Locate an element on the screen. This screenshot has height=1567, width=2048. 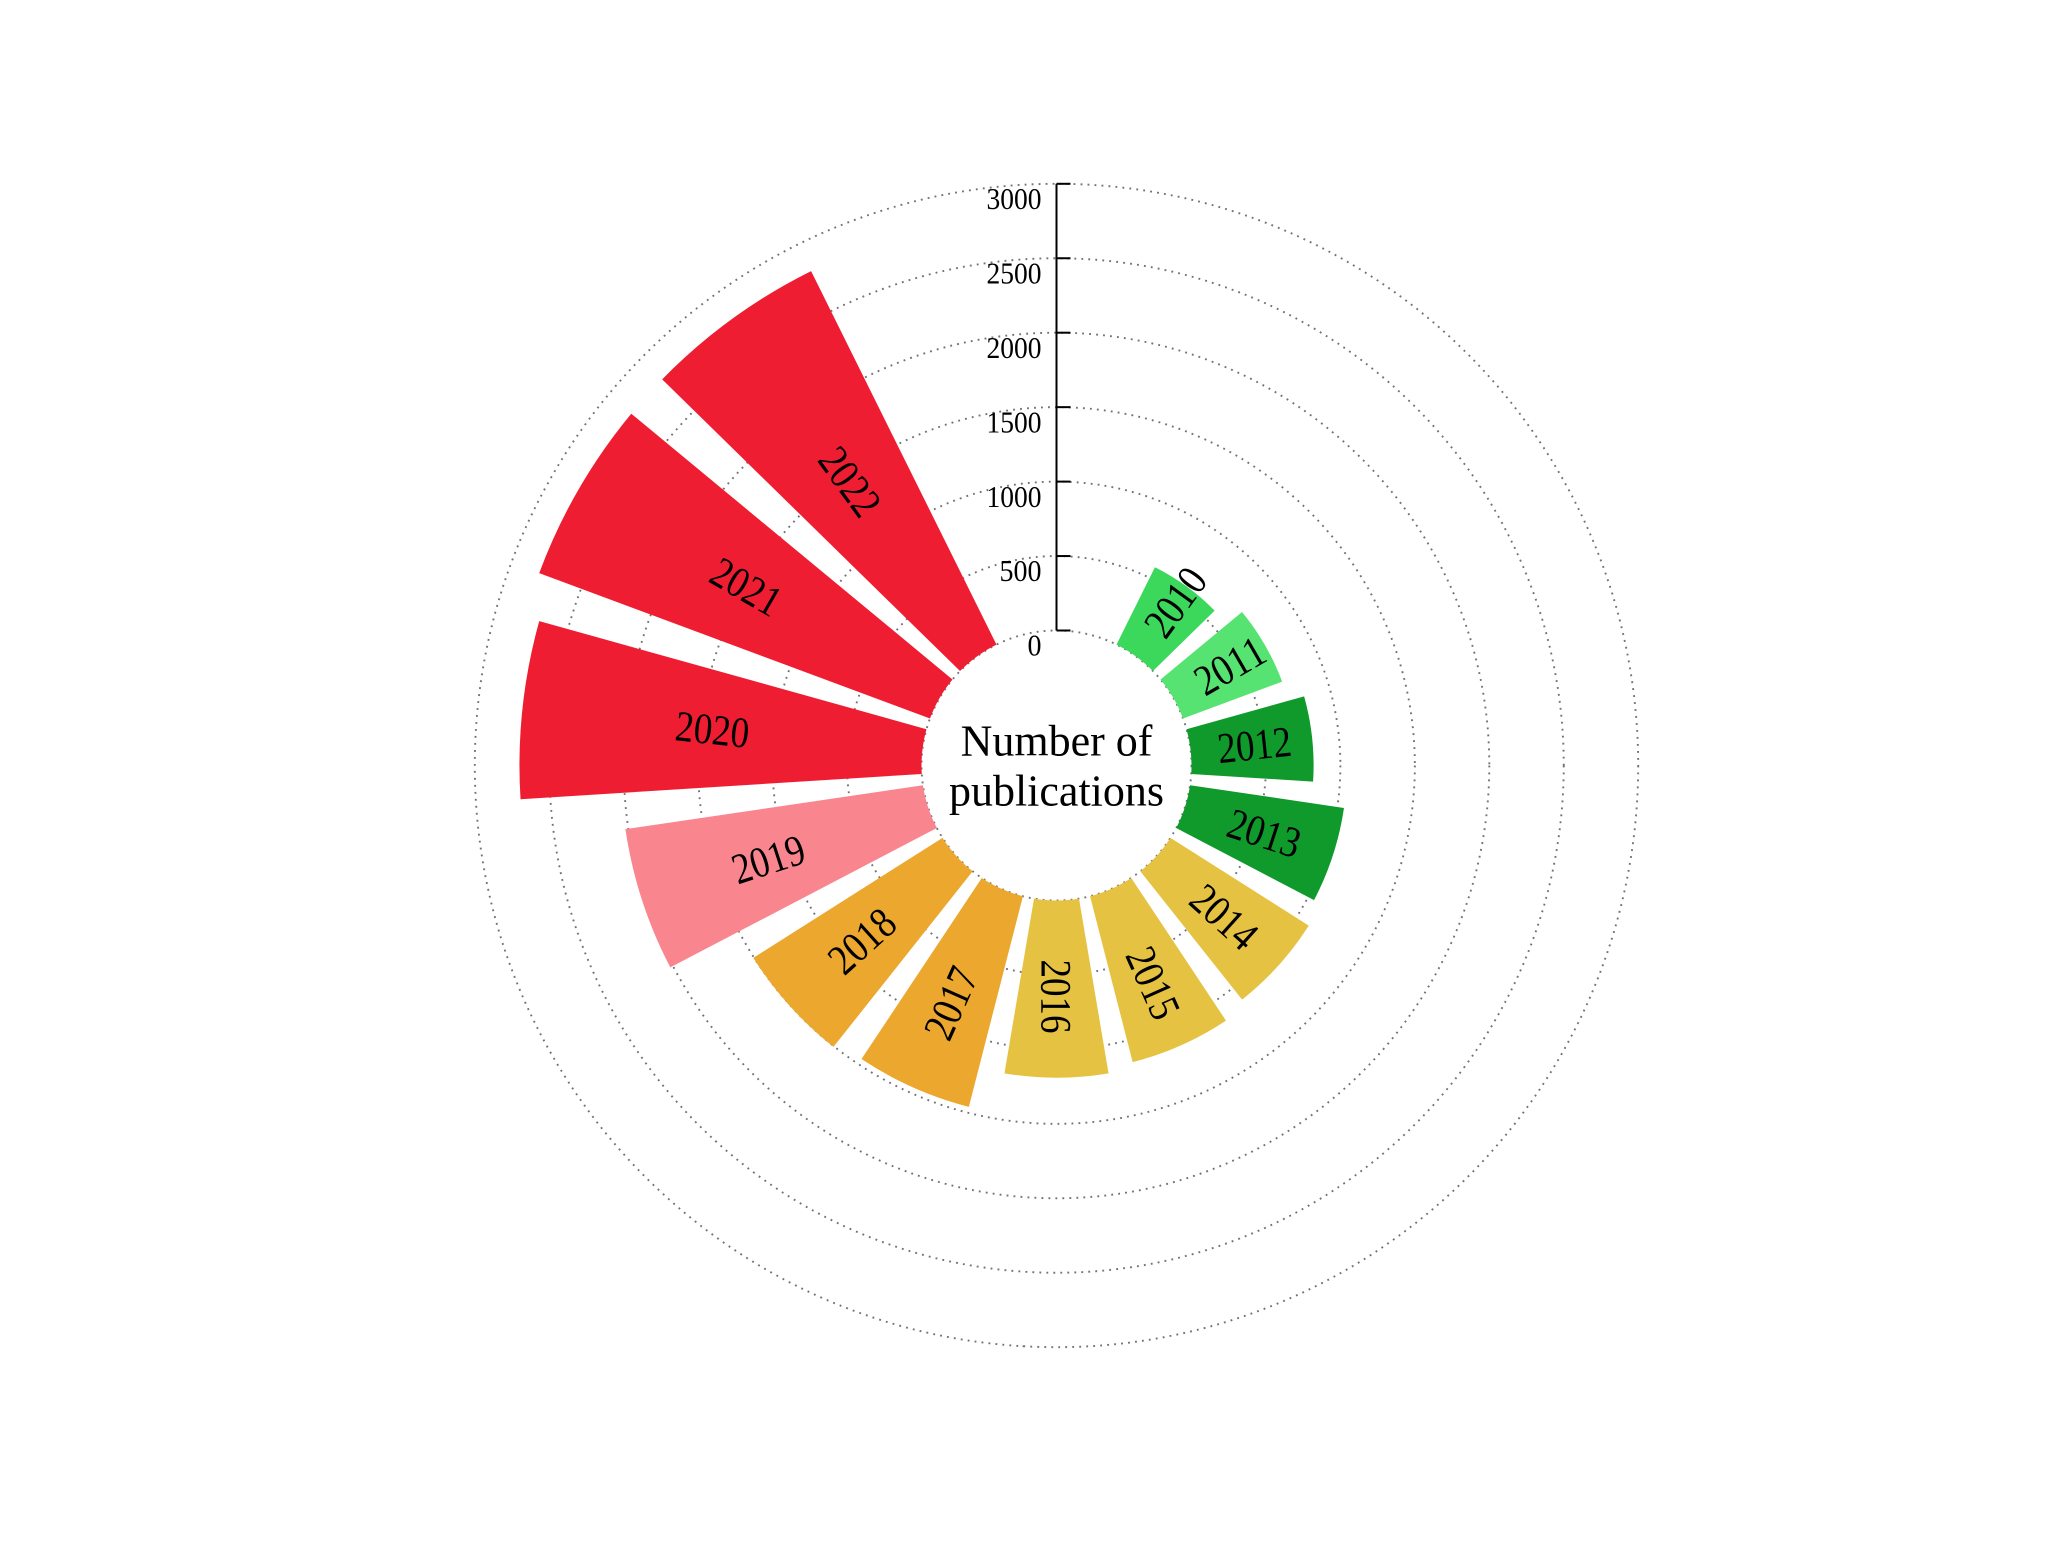
svg-text: 3000 is located at coordinates (1014, 199).